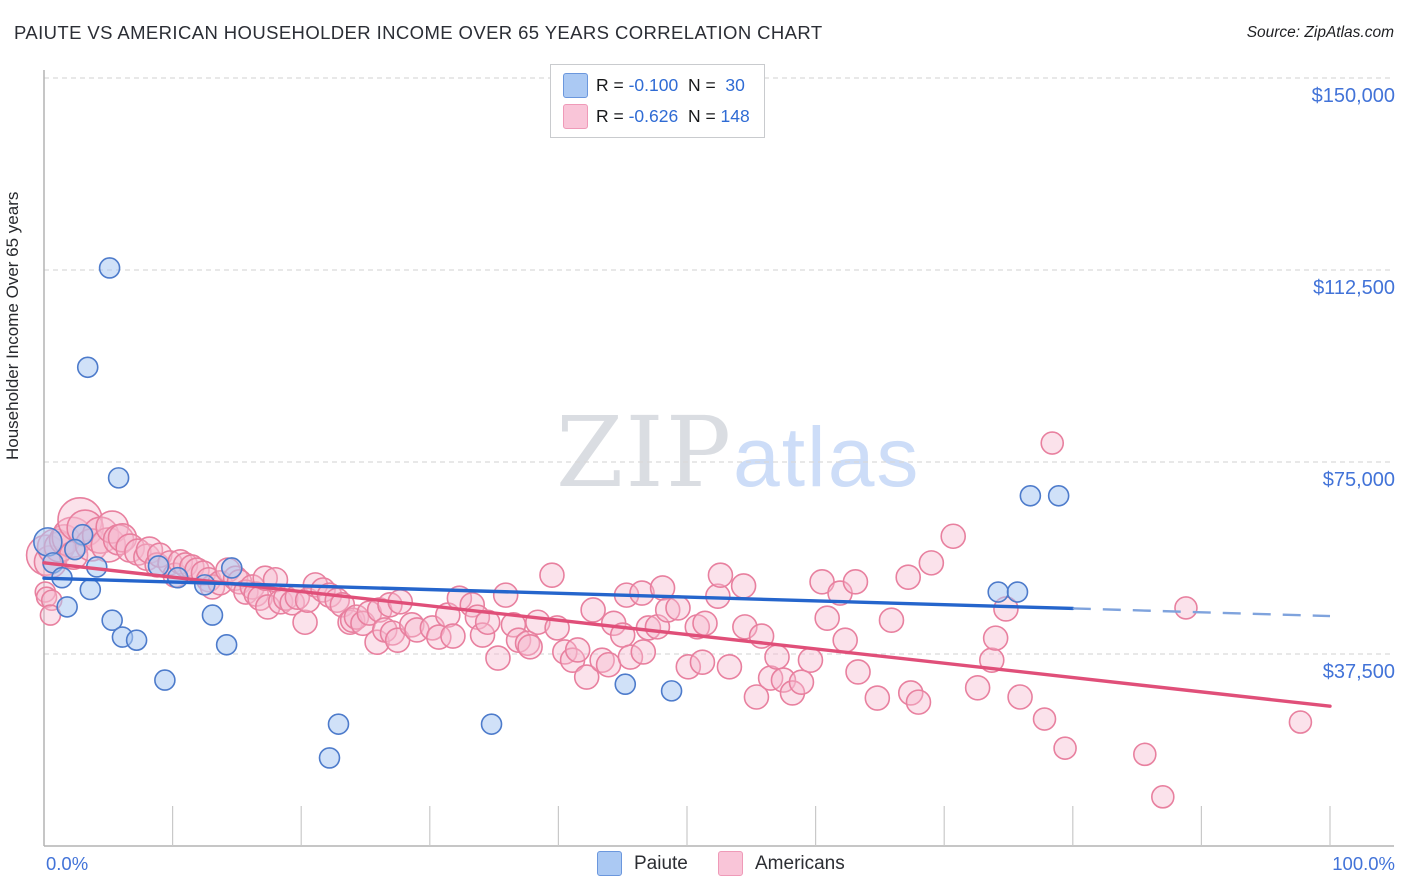 This screenshot has height=892, width=1406. Describe the element at coordinates (67, 863) in the screenshot. I see `x-axis-min-label: 0.0%` at that location.